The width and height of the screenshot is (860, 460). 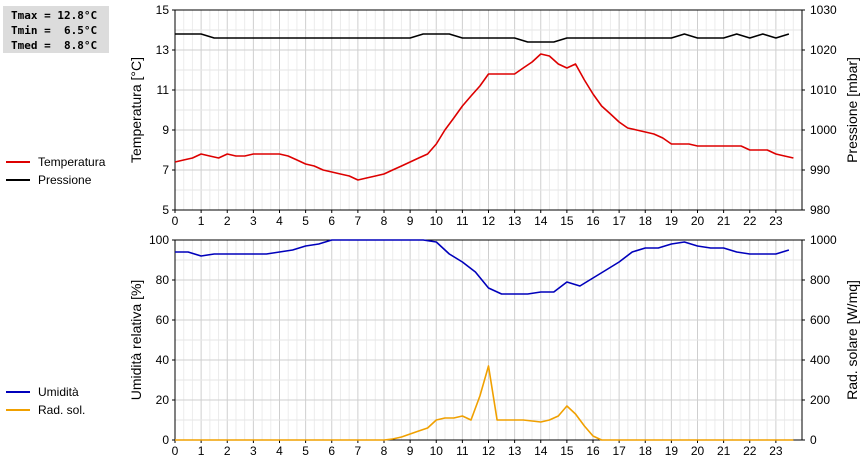 What do you see at coordinates (820, 280) in the screenshot?
I see `y-right-tick-label: 800` at bounding box center [820, 280].